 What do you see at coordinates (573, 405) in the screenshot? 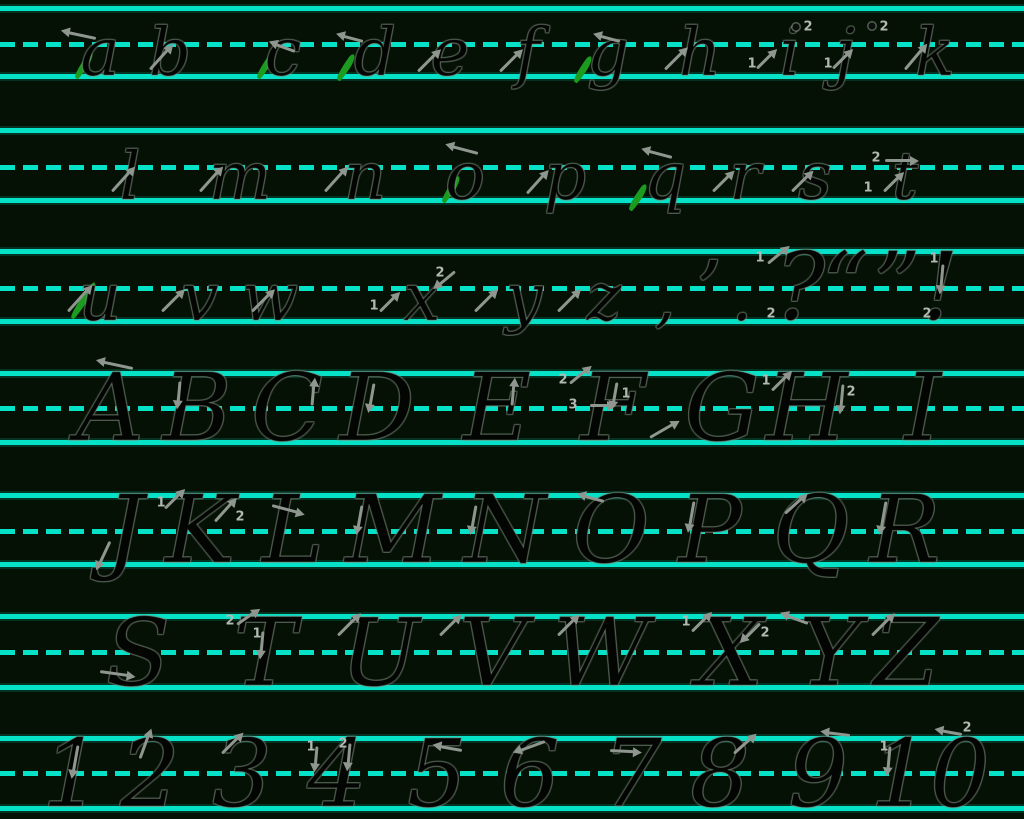
I see `stroke-order-number: 3` at bounding box center [573, 405].